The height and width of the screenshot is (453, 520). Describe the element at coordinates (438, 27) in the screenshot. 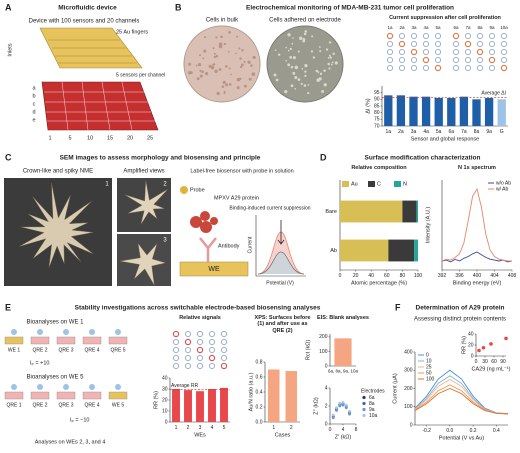

I see `annotation: 5a` at that location.